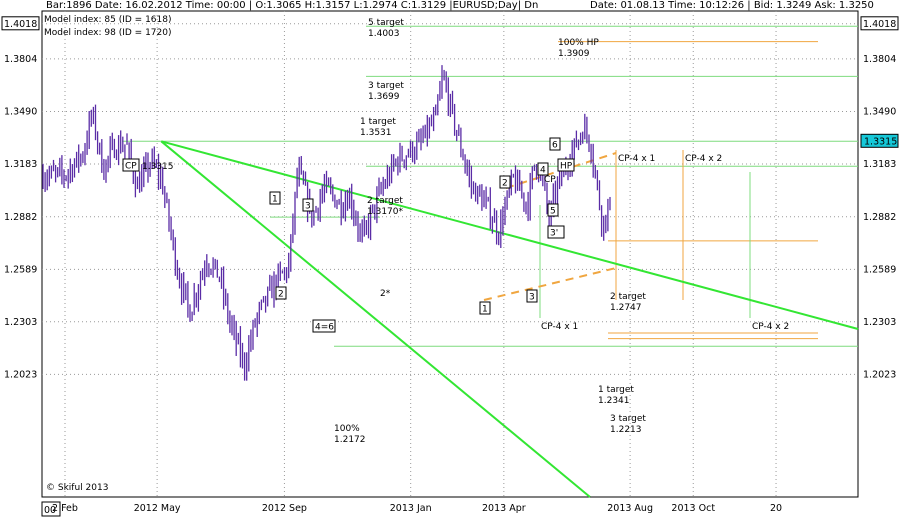 Image resolution: width=900 pixels, height=522 pixels. What do you see at coordinates (20, 217) in the screenshot?
I see `price-tick-left: 1.2882` at bounding box center [20, 217].